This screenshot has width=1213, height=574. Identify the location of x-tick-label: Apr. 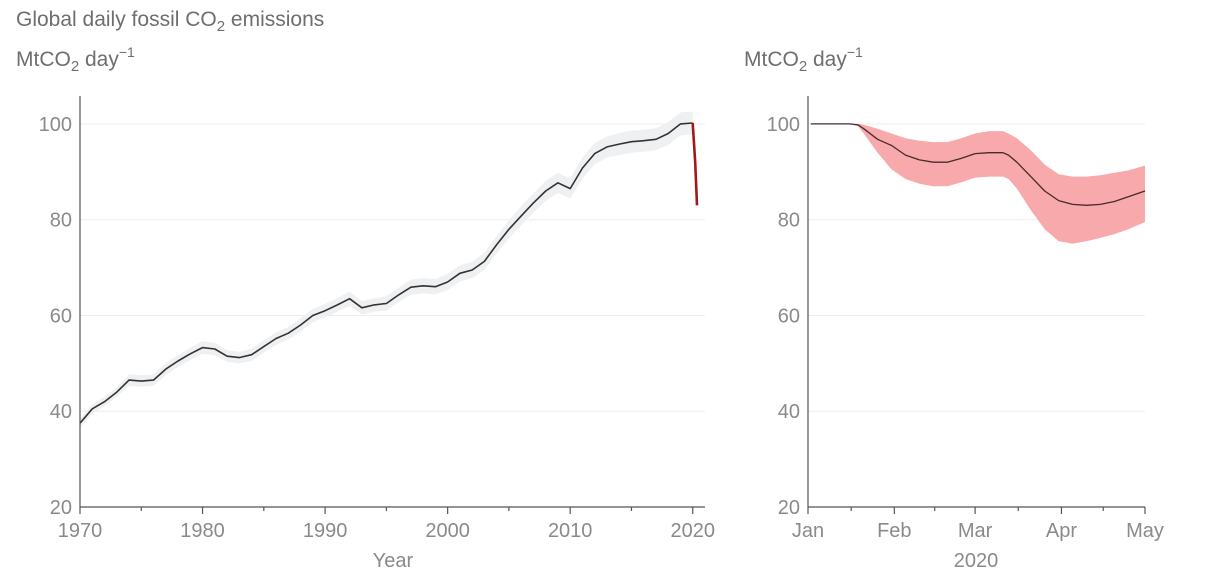
(1061, 531).